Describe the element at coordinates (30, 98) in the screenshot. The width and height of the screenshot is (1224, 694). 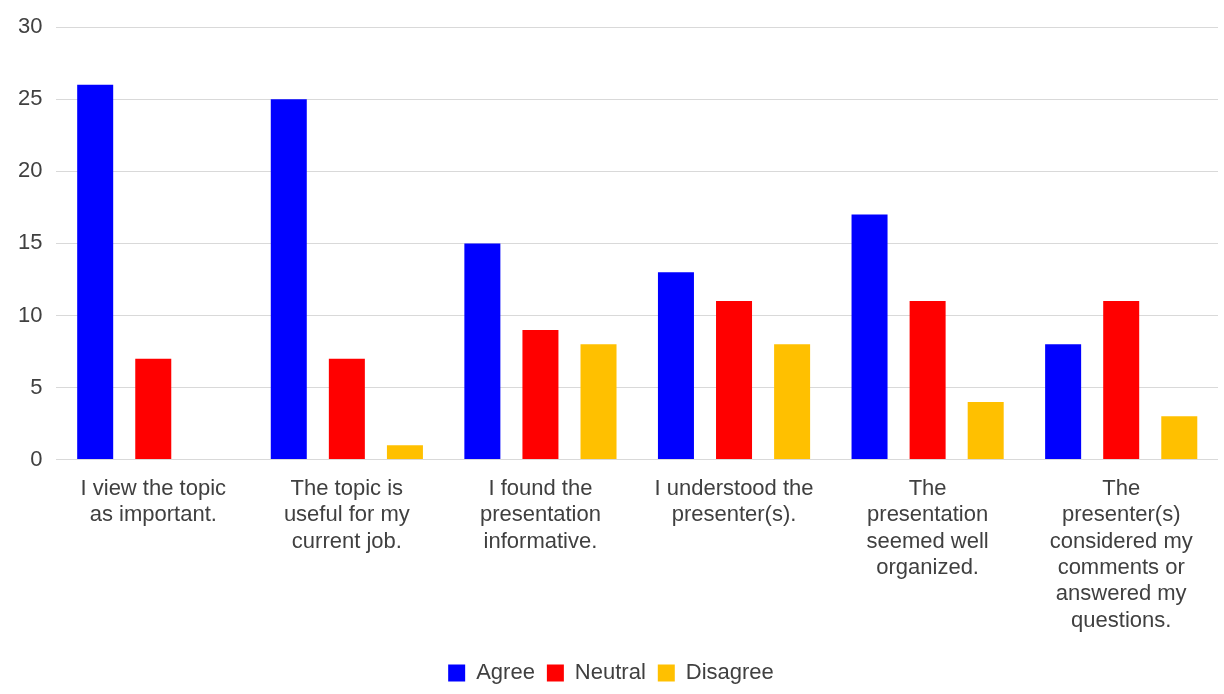
I see `y-tick-label: 25` at that location.